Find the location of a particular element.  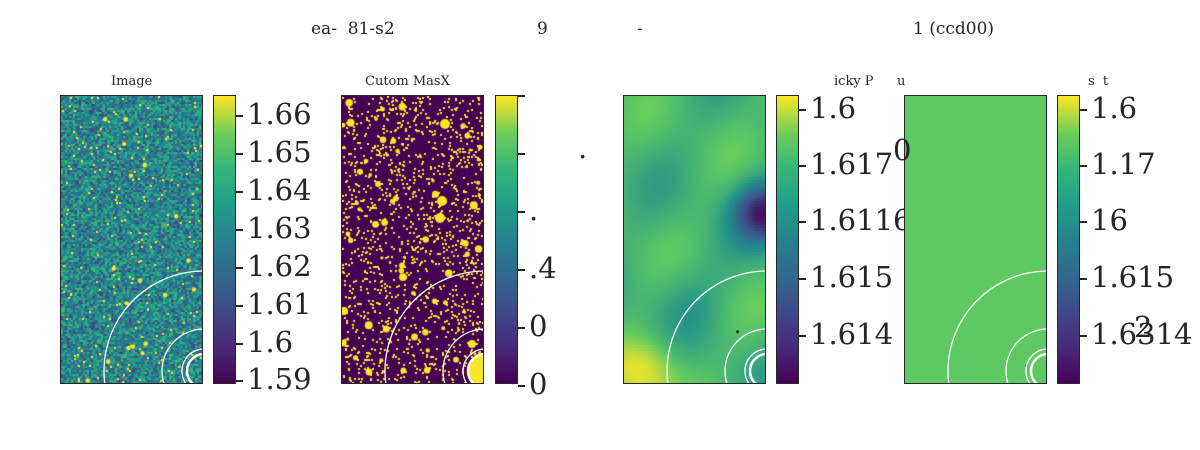

colorbar-tick-label: .4 is located at coordinates (543, 268).